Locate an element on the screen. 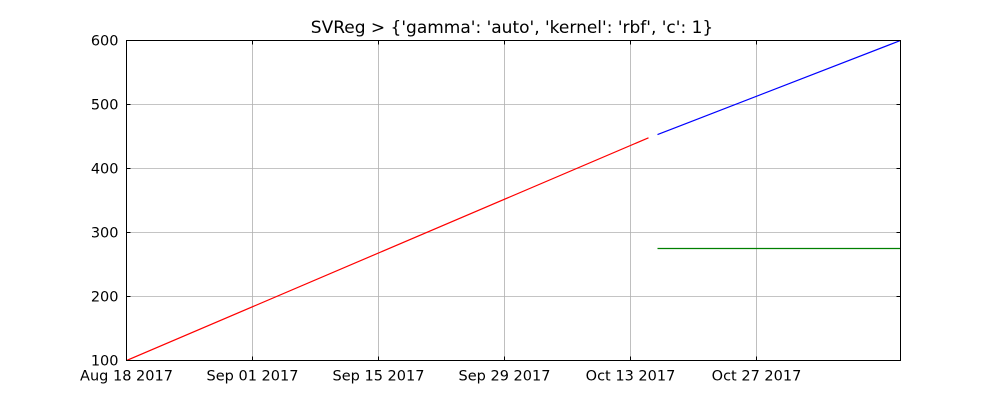  x-tick-label: Sep 01 2017 is located at coordinates (253, 377).